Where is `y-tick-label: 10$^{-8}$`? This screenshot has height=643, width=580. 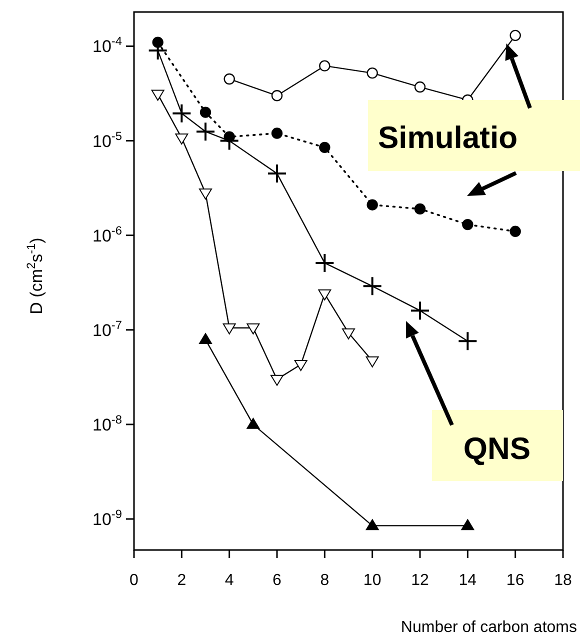
y-tick-label: 10$^{-8}$ is located at coordinates (107, 423).